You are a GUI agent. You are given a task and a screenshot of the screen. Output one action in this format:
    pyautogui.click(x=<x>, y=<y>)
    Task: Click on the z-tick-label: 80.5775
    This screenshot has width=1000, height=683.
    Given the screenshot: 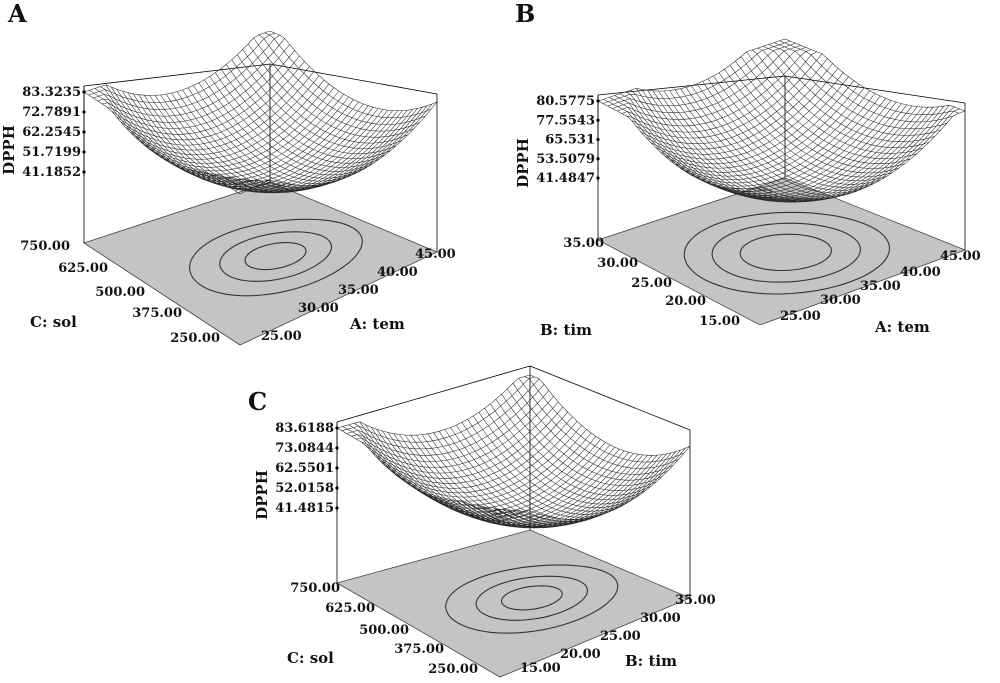 What is the action you would take?
    pyautogui.click(x=565, y=101)
    